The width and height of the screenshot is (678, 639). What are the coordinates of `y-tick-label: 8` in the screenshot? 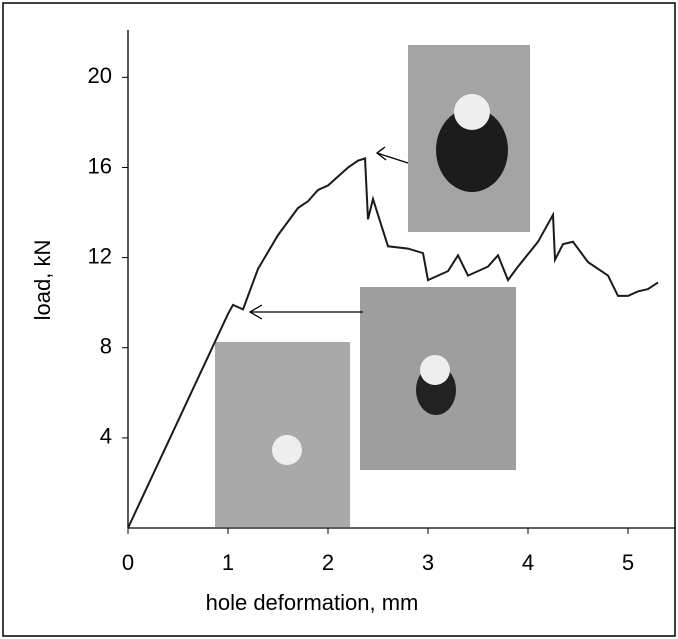 It's located at (106, 346).